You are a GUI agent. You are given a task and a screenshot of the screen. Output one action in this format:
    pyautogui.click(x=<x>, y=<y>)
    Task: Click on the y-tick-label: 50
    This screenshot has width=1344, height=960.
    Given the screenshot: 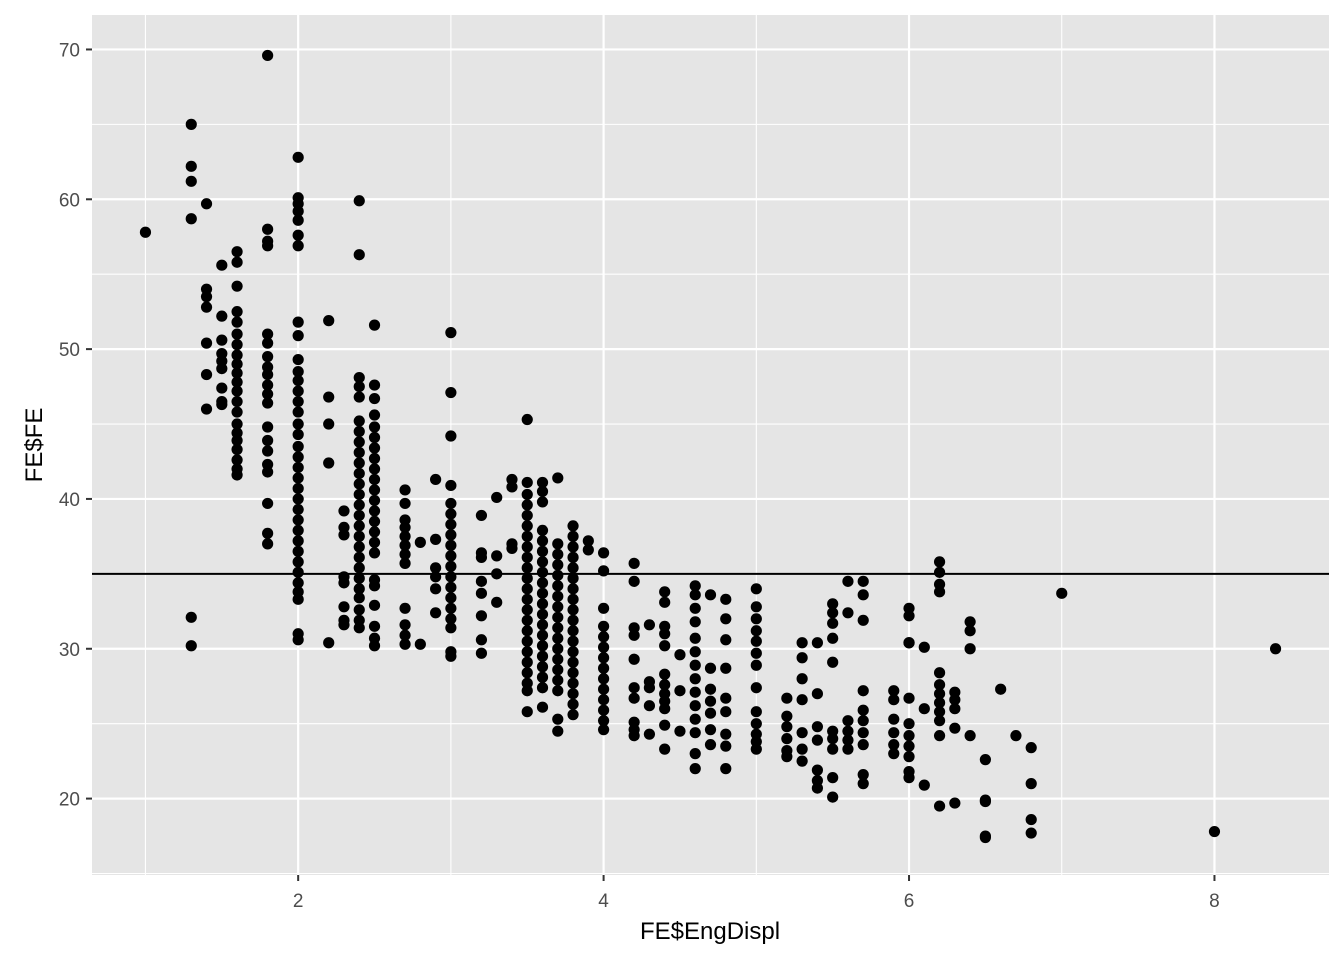 What is the action you would take?
    pyautogui.click(x=69, y=350)
    